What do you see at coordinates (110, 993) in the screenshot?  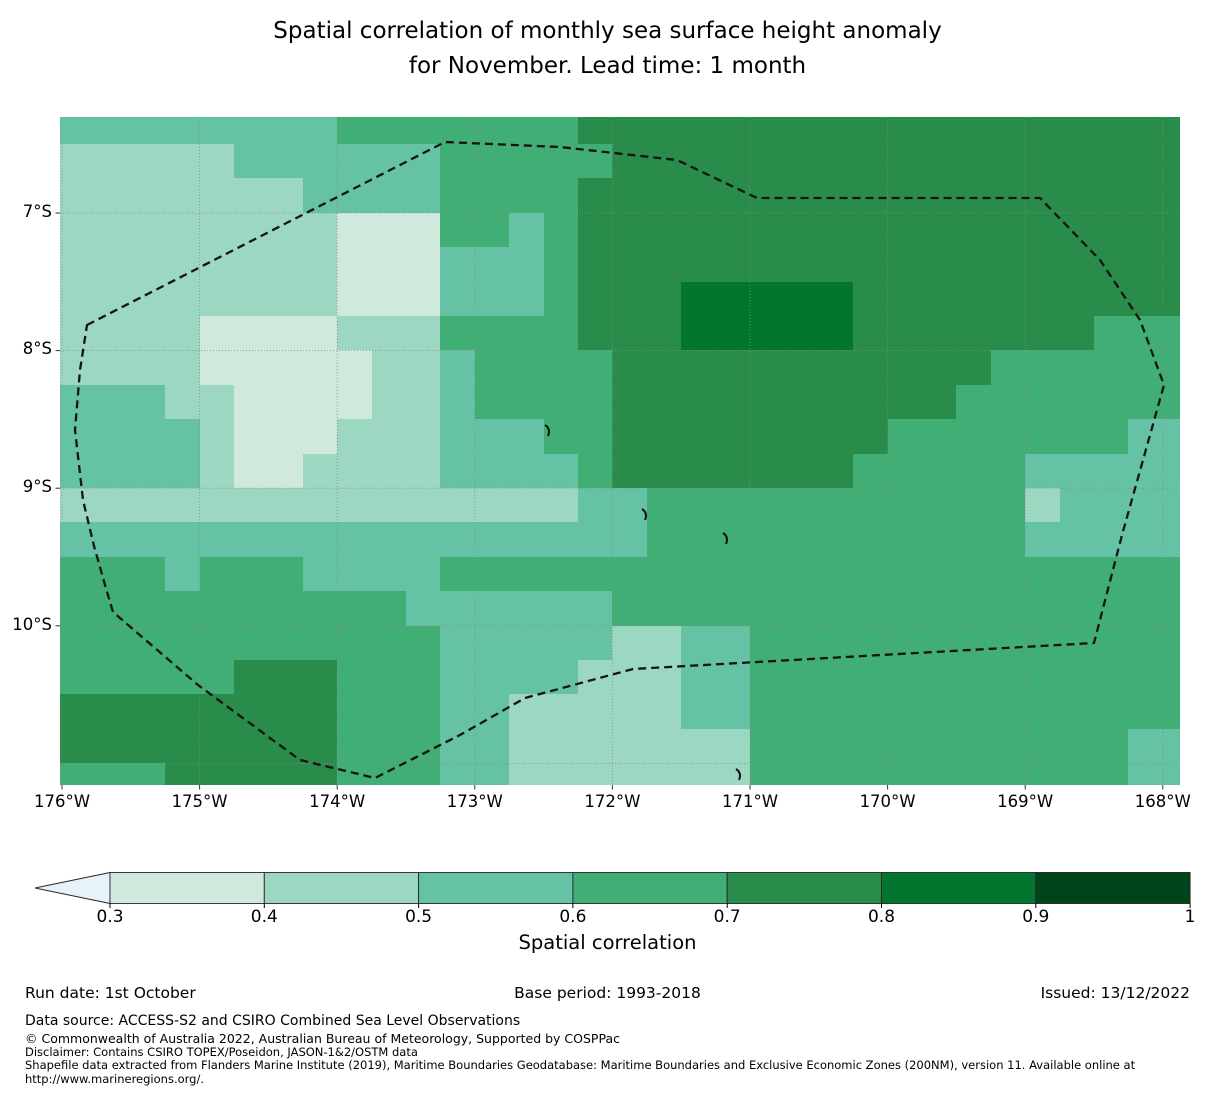 I see `run-date: Run date: 1st October` at bounding box center [110, 993].